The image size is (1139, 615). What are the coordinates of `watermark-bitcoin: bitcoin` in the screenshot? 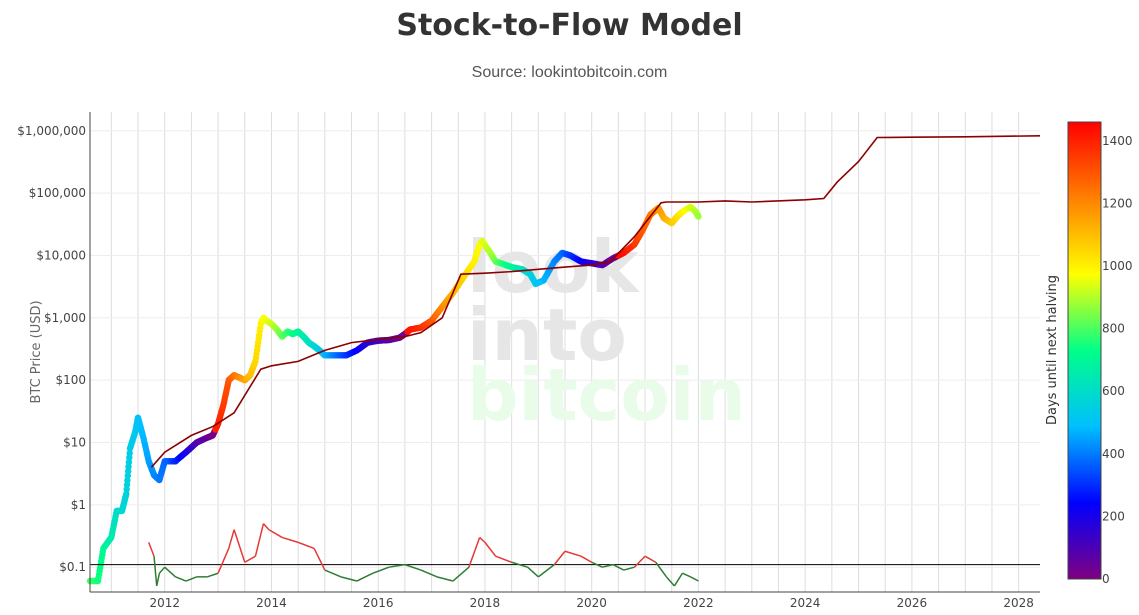 It's located at (606, 395).